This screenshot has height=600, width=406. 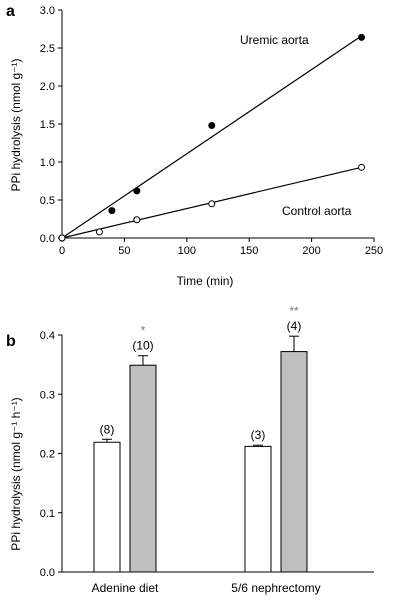 I want to click on panel-a-x-tick-label: 200, so click(x=311, y=251).